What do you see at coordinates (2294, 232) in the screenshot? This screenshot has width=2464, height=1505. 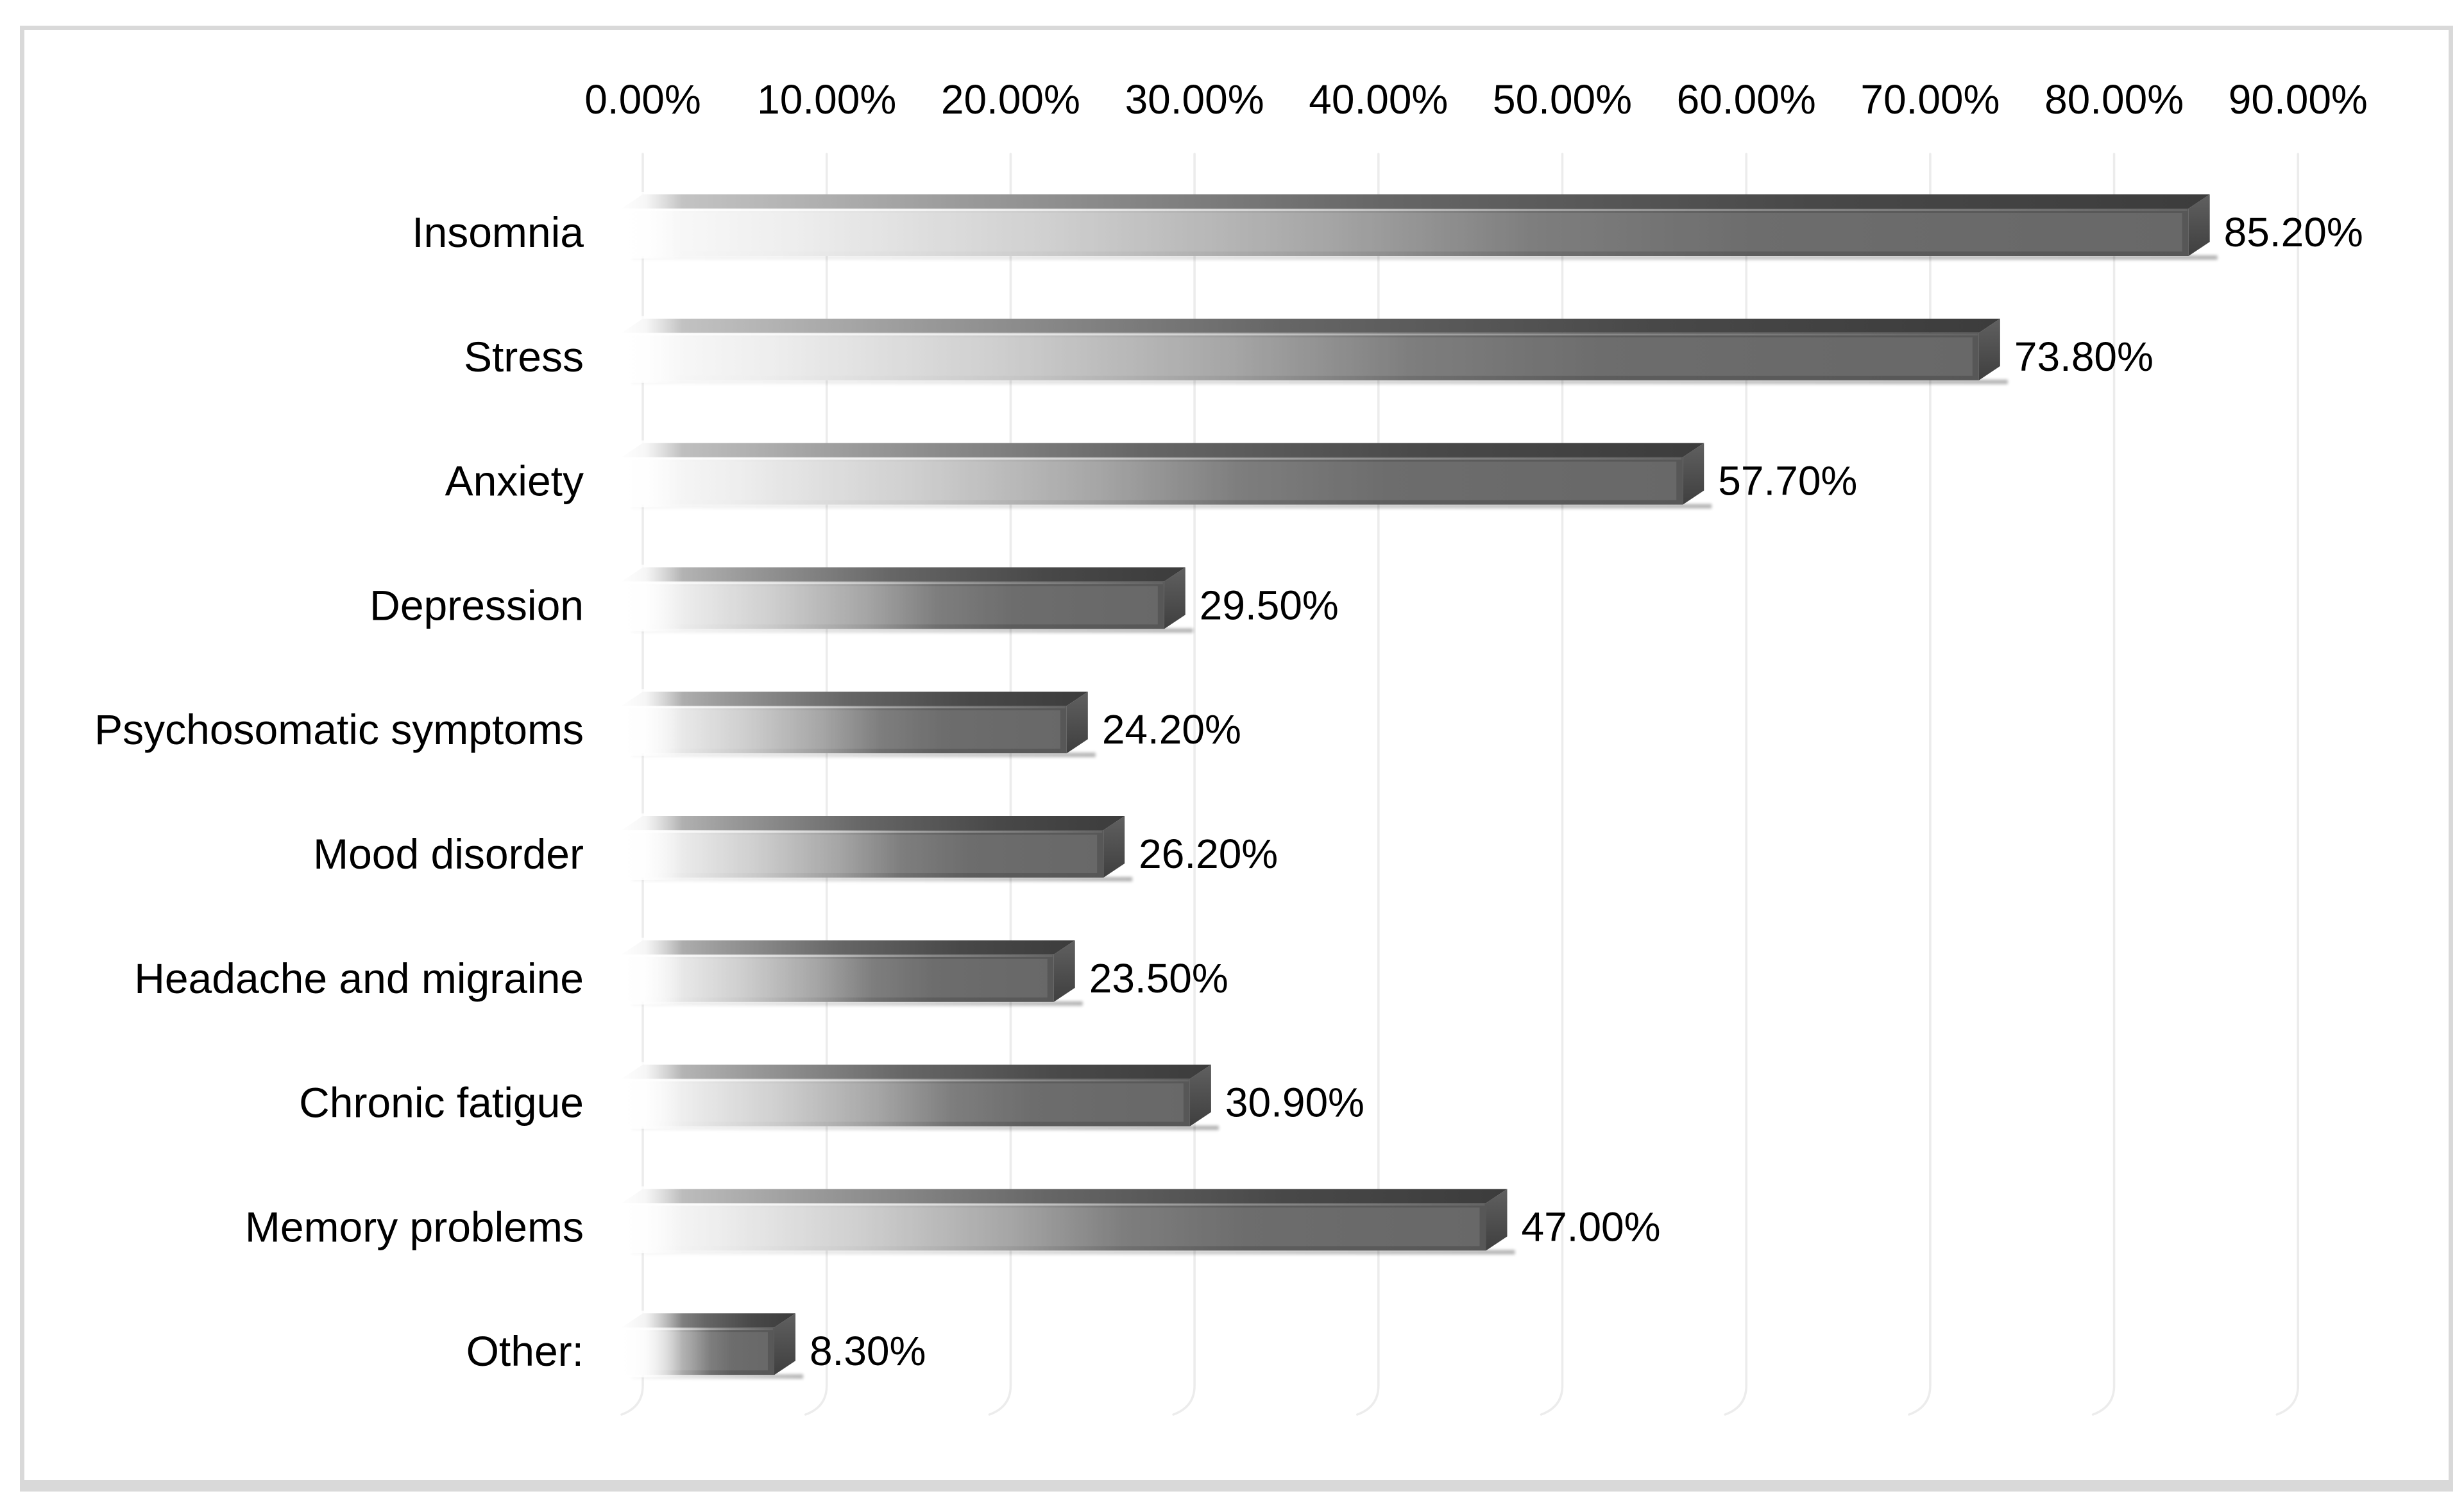 I see `value-label: 85.20%` at bounding box center [2294, 232].